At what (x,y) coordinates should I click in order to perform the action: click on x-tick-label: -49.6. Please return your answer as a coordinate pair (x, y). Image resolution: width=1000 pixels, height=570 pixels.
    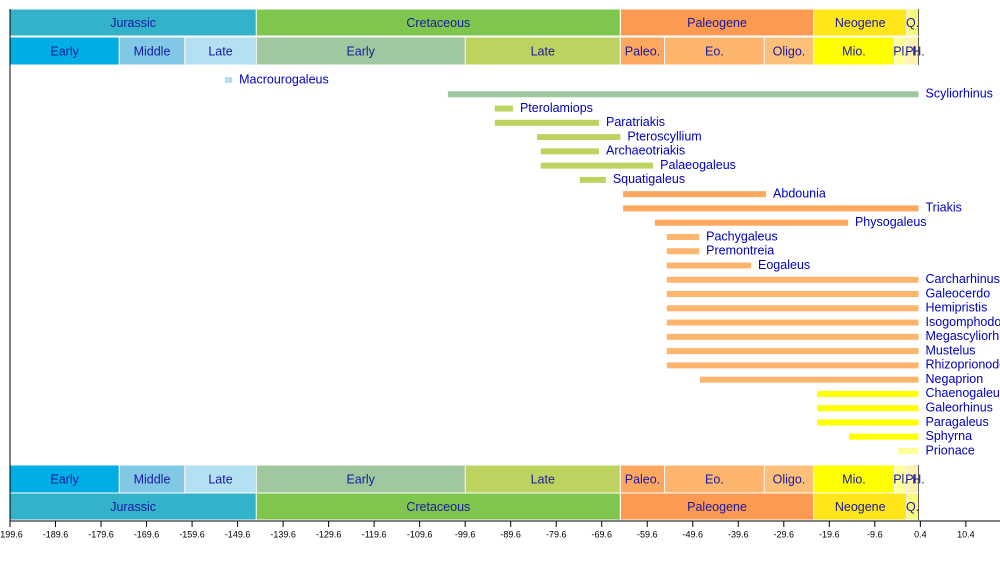
    Looking at the image, I should click on (693, 534).